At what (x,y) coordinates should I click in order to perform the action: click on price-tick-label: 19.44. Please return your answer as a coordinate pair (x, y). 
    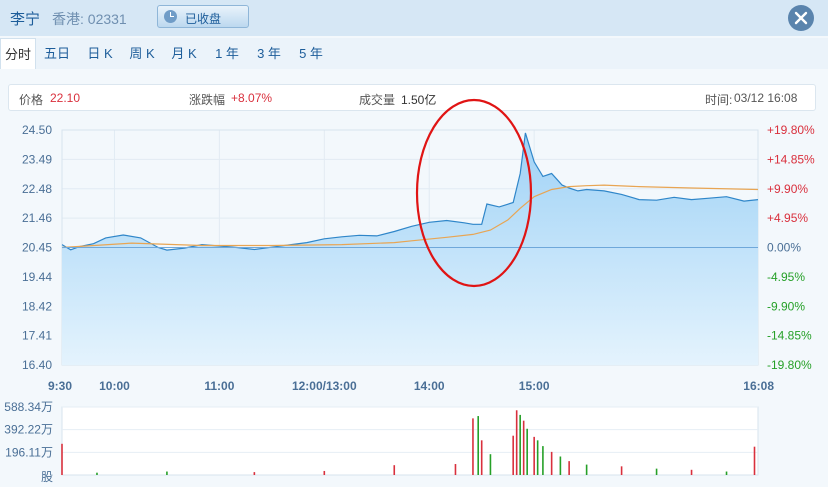
    Looking at the image, I should click on (37, 277).